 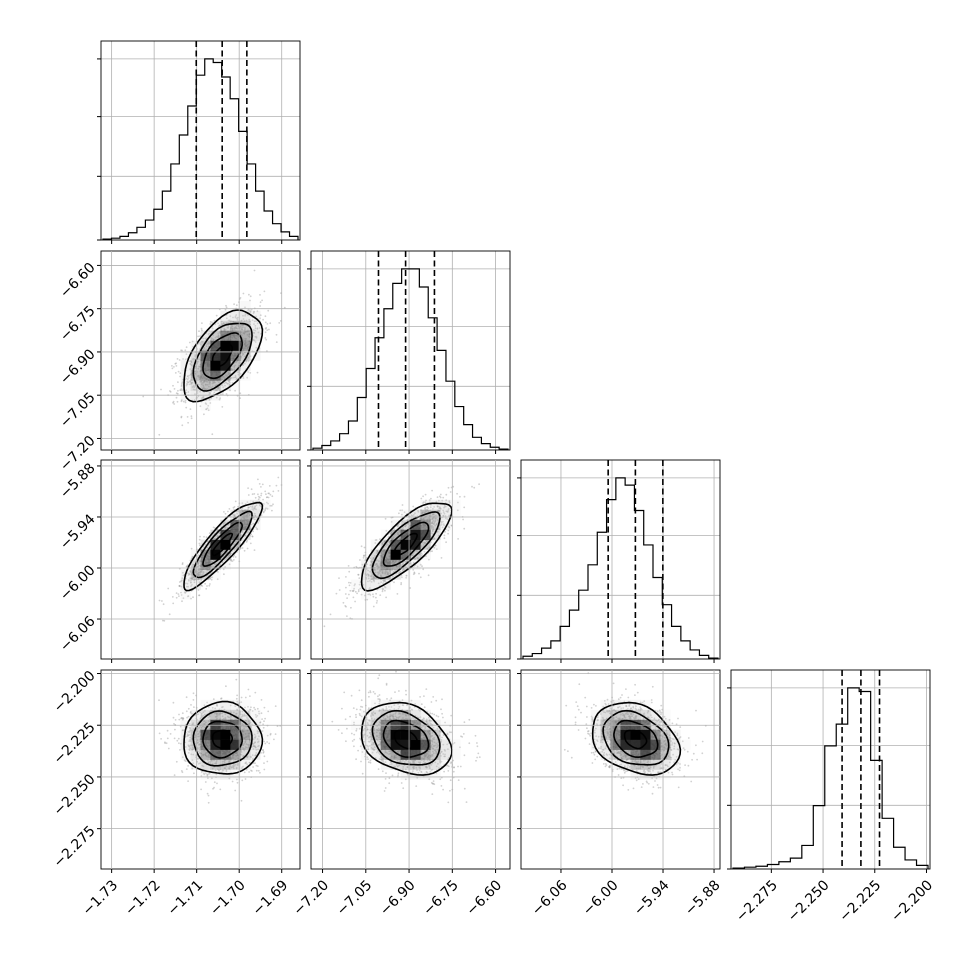 I want to click on panel-2-1-content, so click(x=401, y=555).